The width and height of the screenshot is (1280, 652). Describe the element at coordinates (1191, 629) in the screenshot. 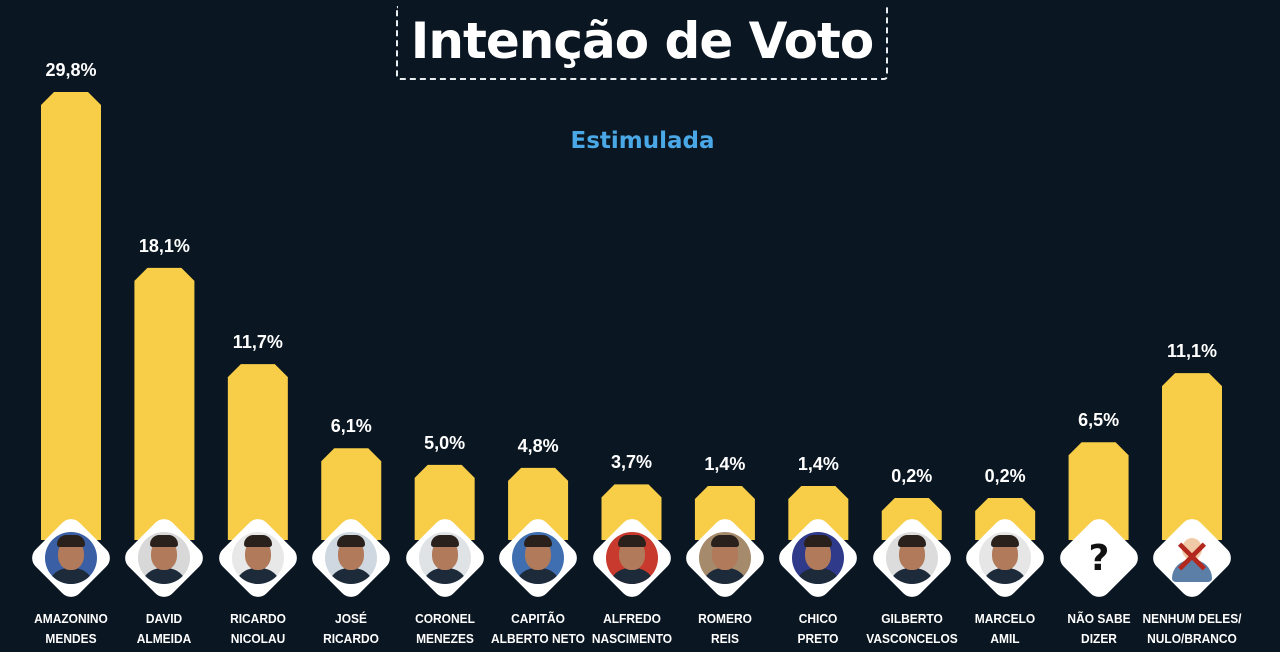

I see `category-label: NENHUM DELES/NULO/BRANCO` at that location.